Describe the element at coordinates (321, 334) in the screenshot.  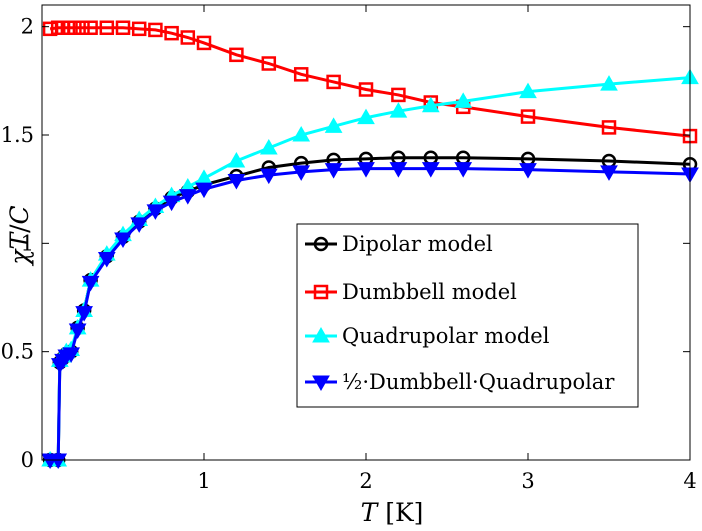
I see `legend-marker-quadrupolar` at that location.